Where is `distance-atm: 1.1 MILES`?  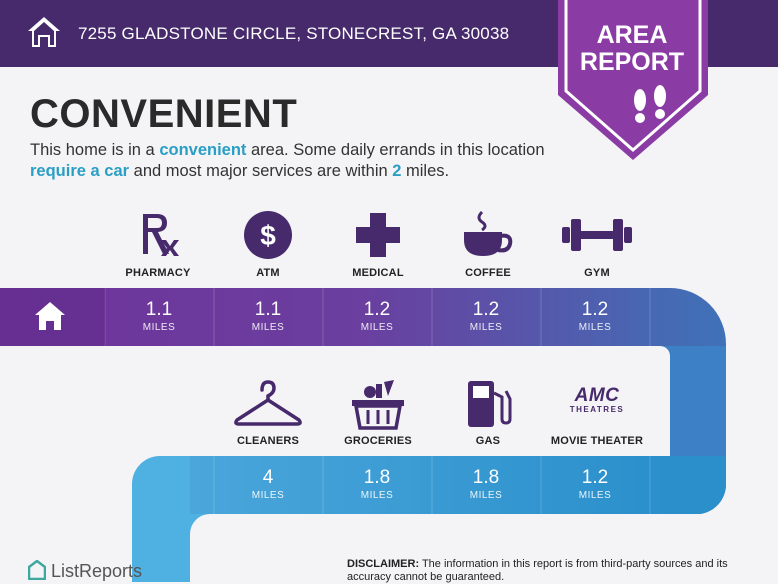 distance-atm: 1.1 MILES is located at coordinates (268, 316).